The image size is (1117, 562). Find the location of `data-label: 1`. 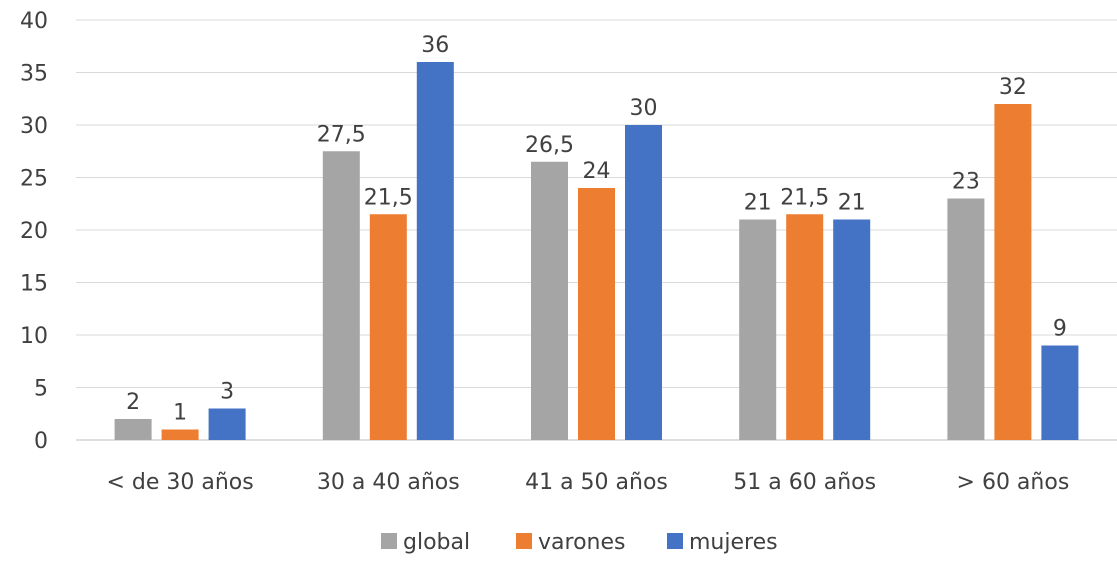

data-label: 1 is located at coordinates (180, 413).